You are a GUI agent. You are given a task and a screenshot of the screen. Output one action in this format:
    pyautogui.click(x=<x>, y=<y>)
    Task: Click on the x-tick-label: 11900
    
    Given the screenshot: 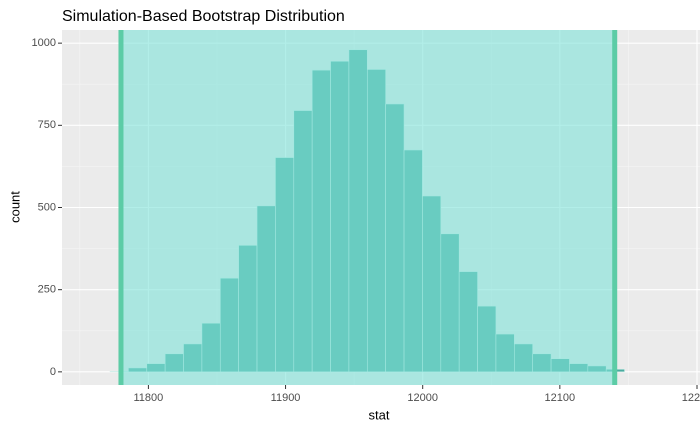 What is the action you would take?
    pyautogui.click(x=286, y=398)
    